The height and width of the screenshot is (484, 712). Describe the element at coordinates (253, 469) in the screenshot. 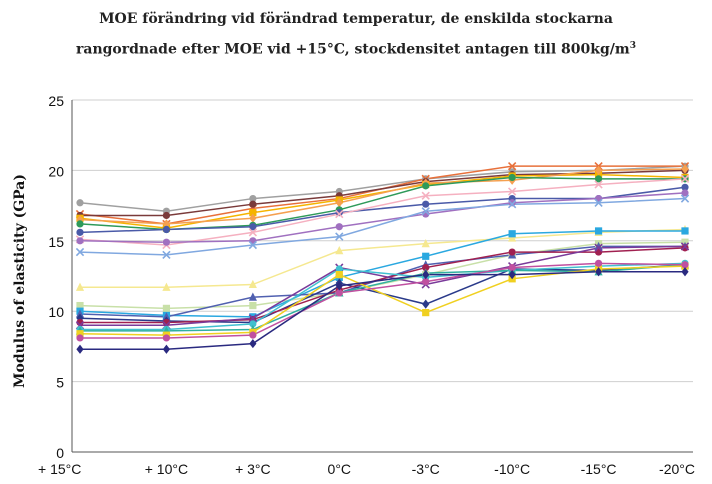

I see `x-tick-label: + 3°C` at that location.